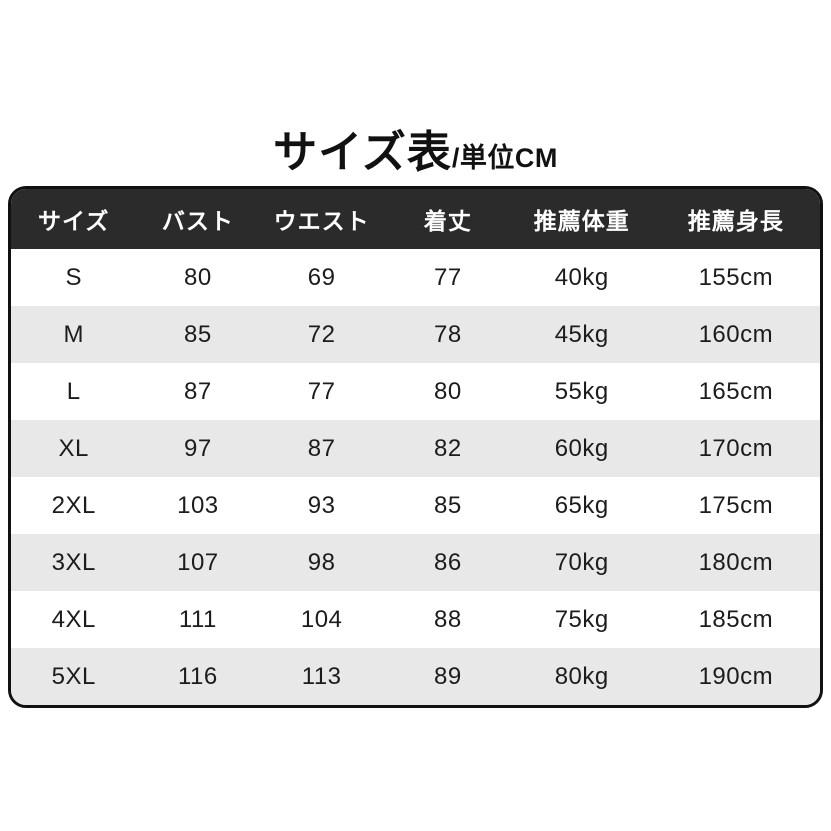  Describe the element at coordinates (415, 562) in the screenshot. I see `table-row-3xl: 3XL 107 98 86 70kg 180cm` at that location.